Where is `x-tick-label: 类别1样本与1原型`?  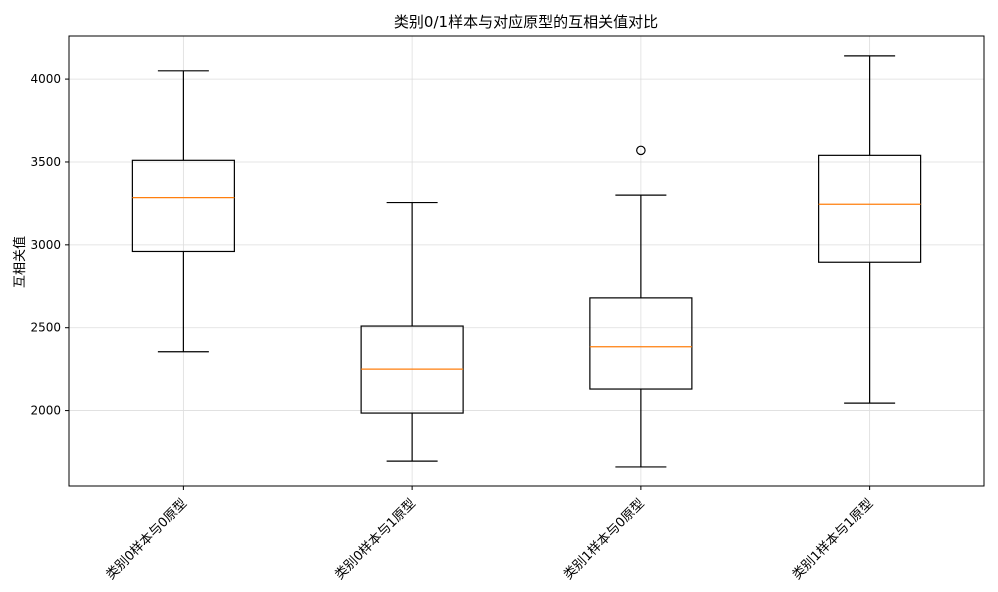 x-tick-label: 类别1样本与1原型 is located at coordinates (833, 539).